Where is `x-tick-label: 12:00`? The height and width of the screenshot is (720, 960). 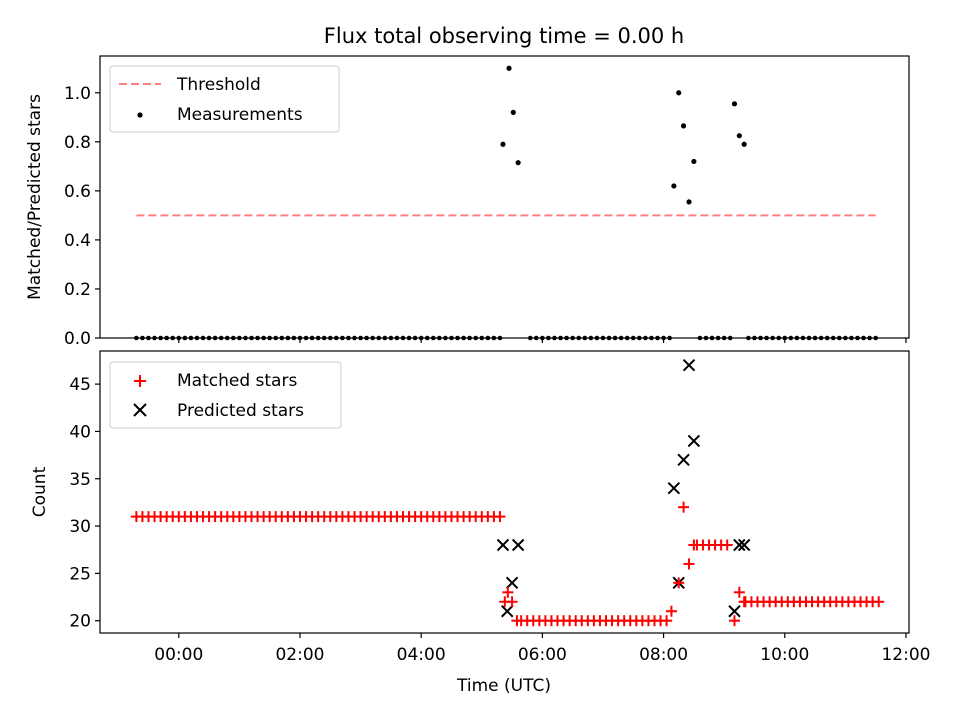
x-tick-label: 12:00 is located at coordinates (905, 655).